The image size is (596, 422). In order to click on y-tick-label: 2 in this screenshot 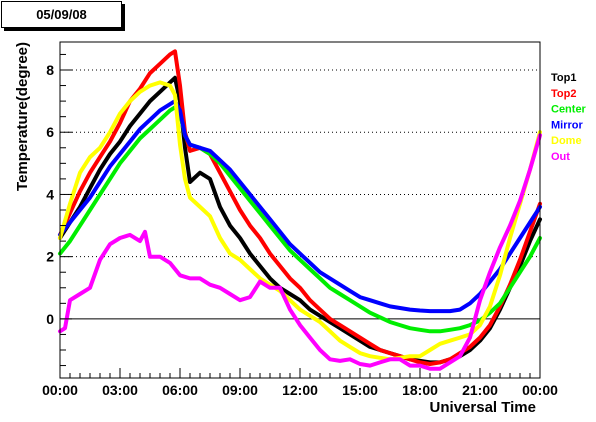, I will do `click(50, 257)`.